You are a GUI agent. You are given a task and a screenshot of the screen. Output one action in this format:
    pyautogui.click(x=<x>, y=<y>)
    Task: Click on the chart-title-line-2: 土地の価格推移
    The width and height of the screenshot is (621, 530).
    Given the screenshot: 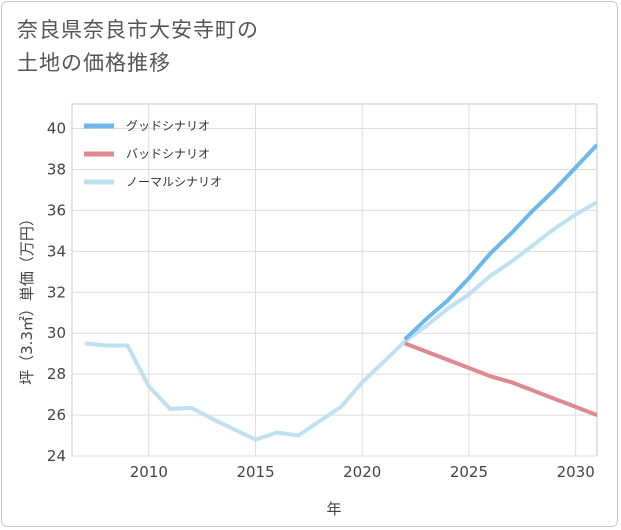 What is the action you would take?
    pyautogui.click(x=94, y=63)
    